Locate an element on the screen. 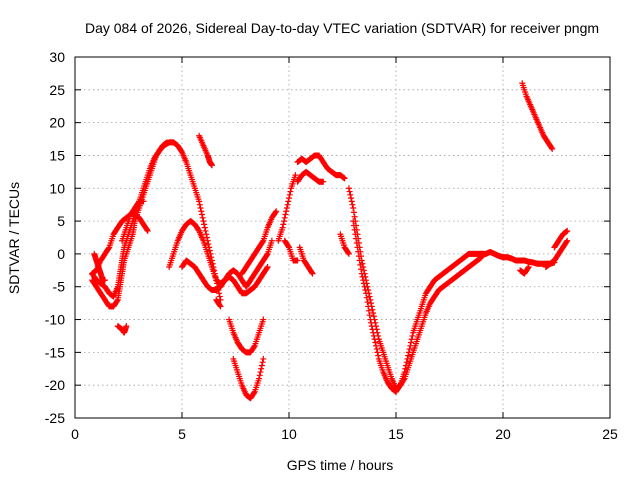 This screenshot has width=640, height=480. y-tick-label: 30 is located at coordinates (57, 57).